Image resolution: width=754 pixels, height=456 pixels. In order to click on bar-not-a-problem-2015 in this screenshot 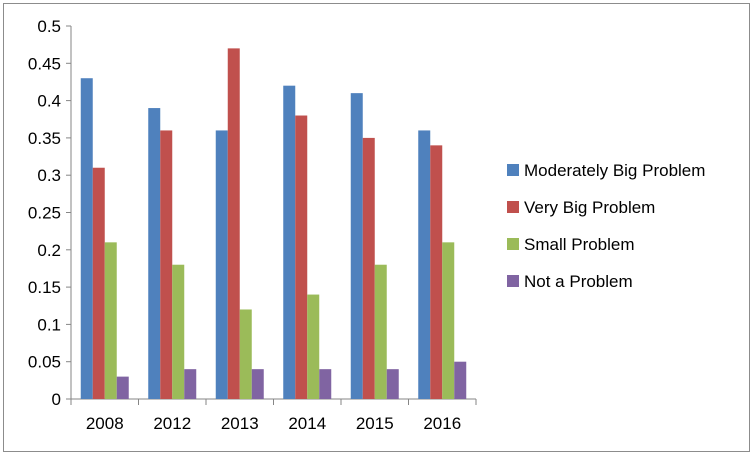, I will do `click(392, 384)`.